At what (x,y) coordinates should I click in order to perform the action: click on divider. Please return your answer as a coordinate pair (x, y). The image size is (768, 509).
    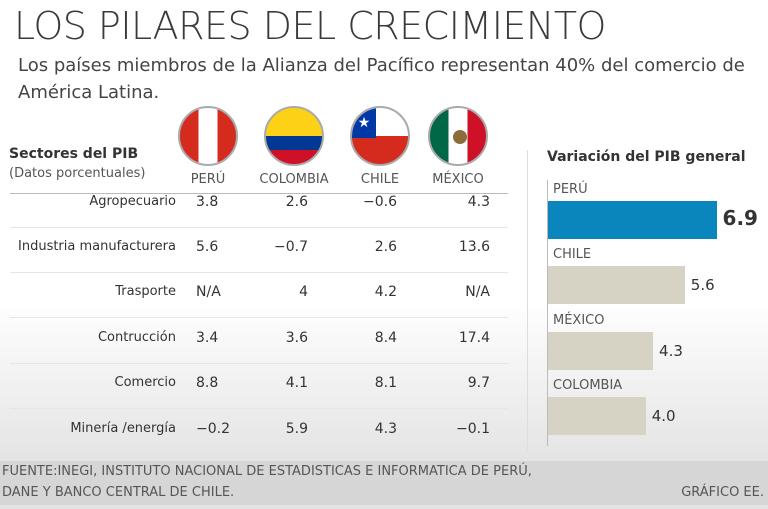
    Looking at the image, I should click on (527, 300).